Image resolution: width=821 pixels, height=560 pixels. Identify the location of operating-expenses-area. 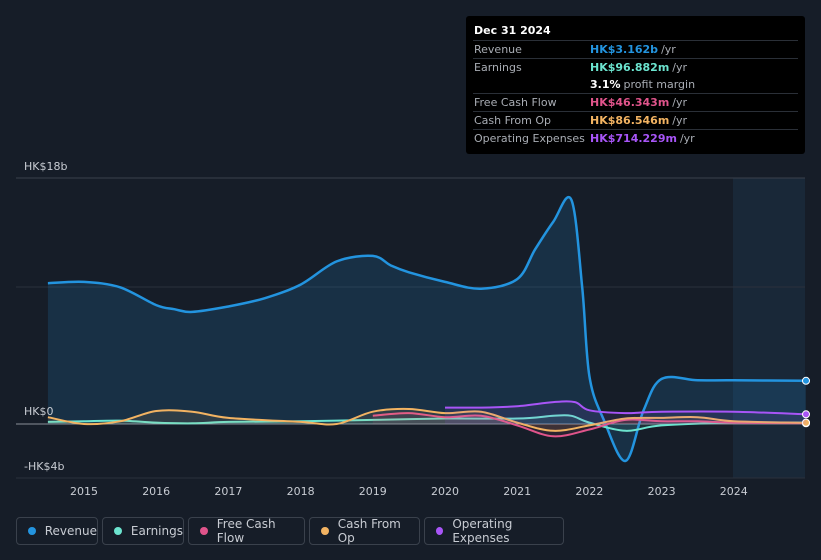
(625, 412).